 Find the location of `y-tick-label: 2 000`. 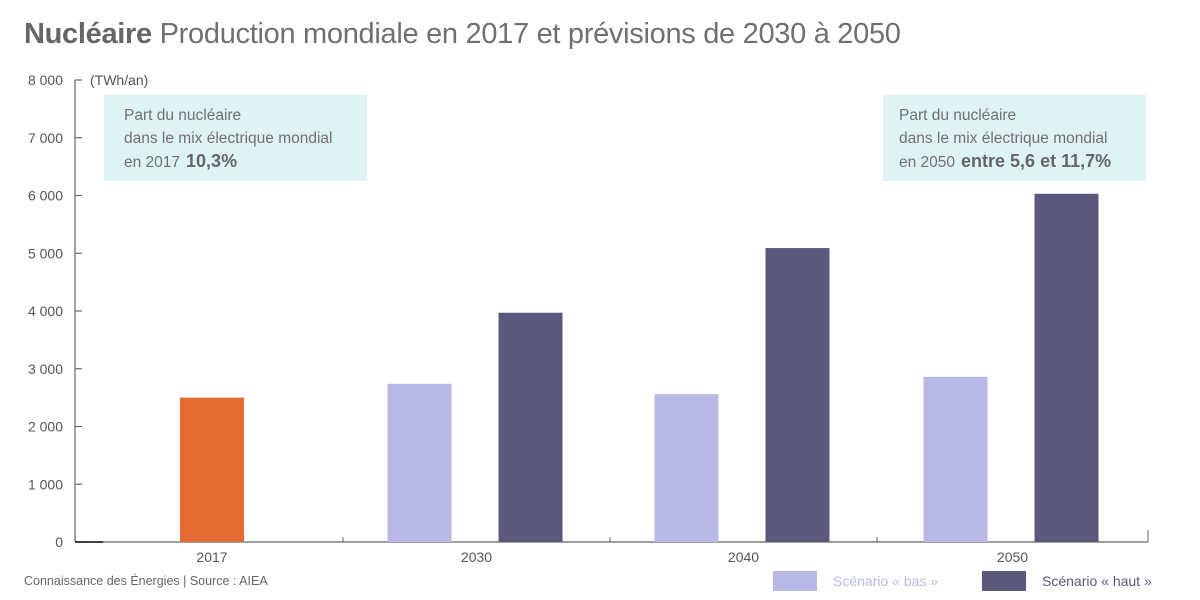

y-tick-label: 2 000 is located at coordinates (45, 427).